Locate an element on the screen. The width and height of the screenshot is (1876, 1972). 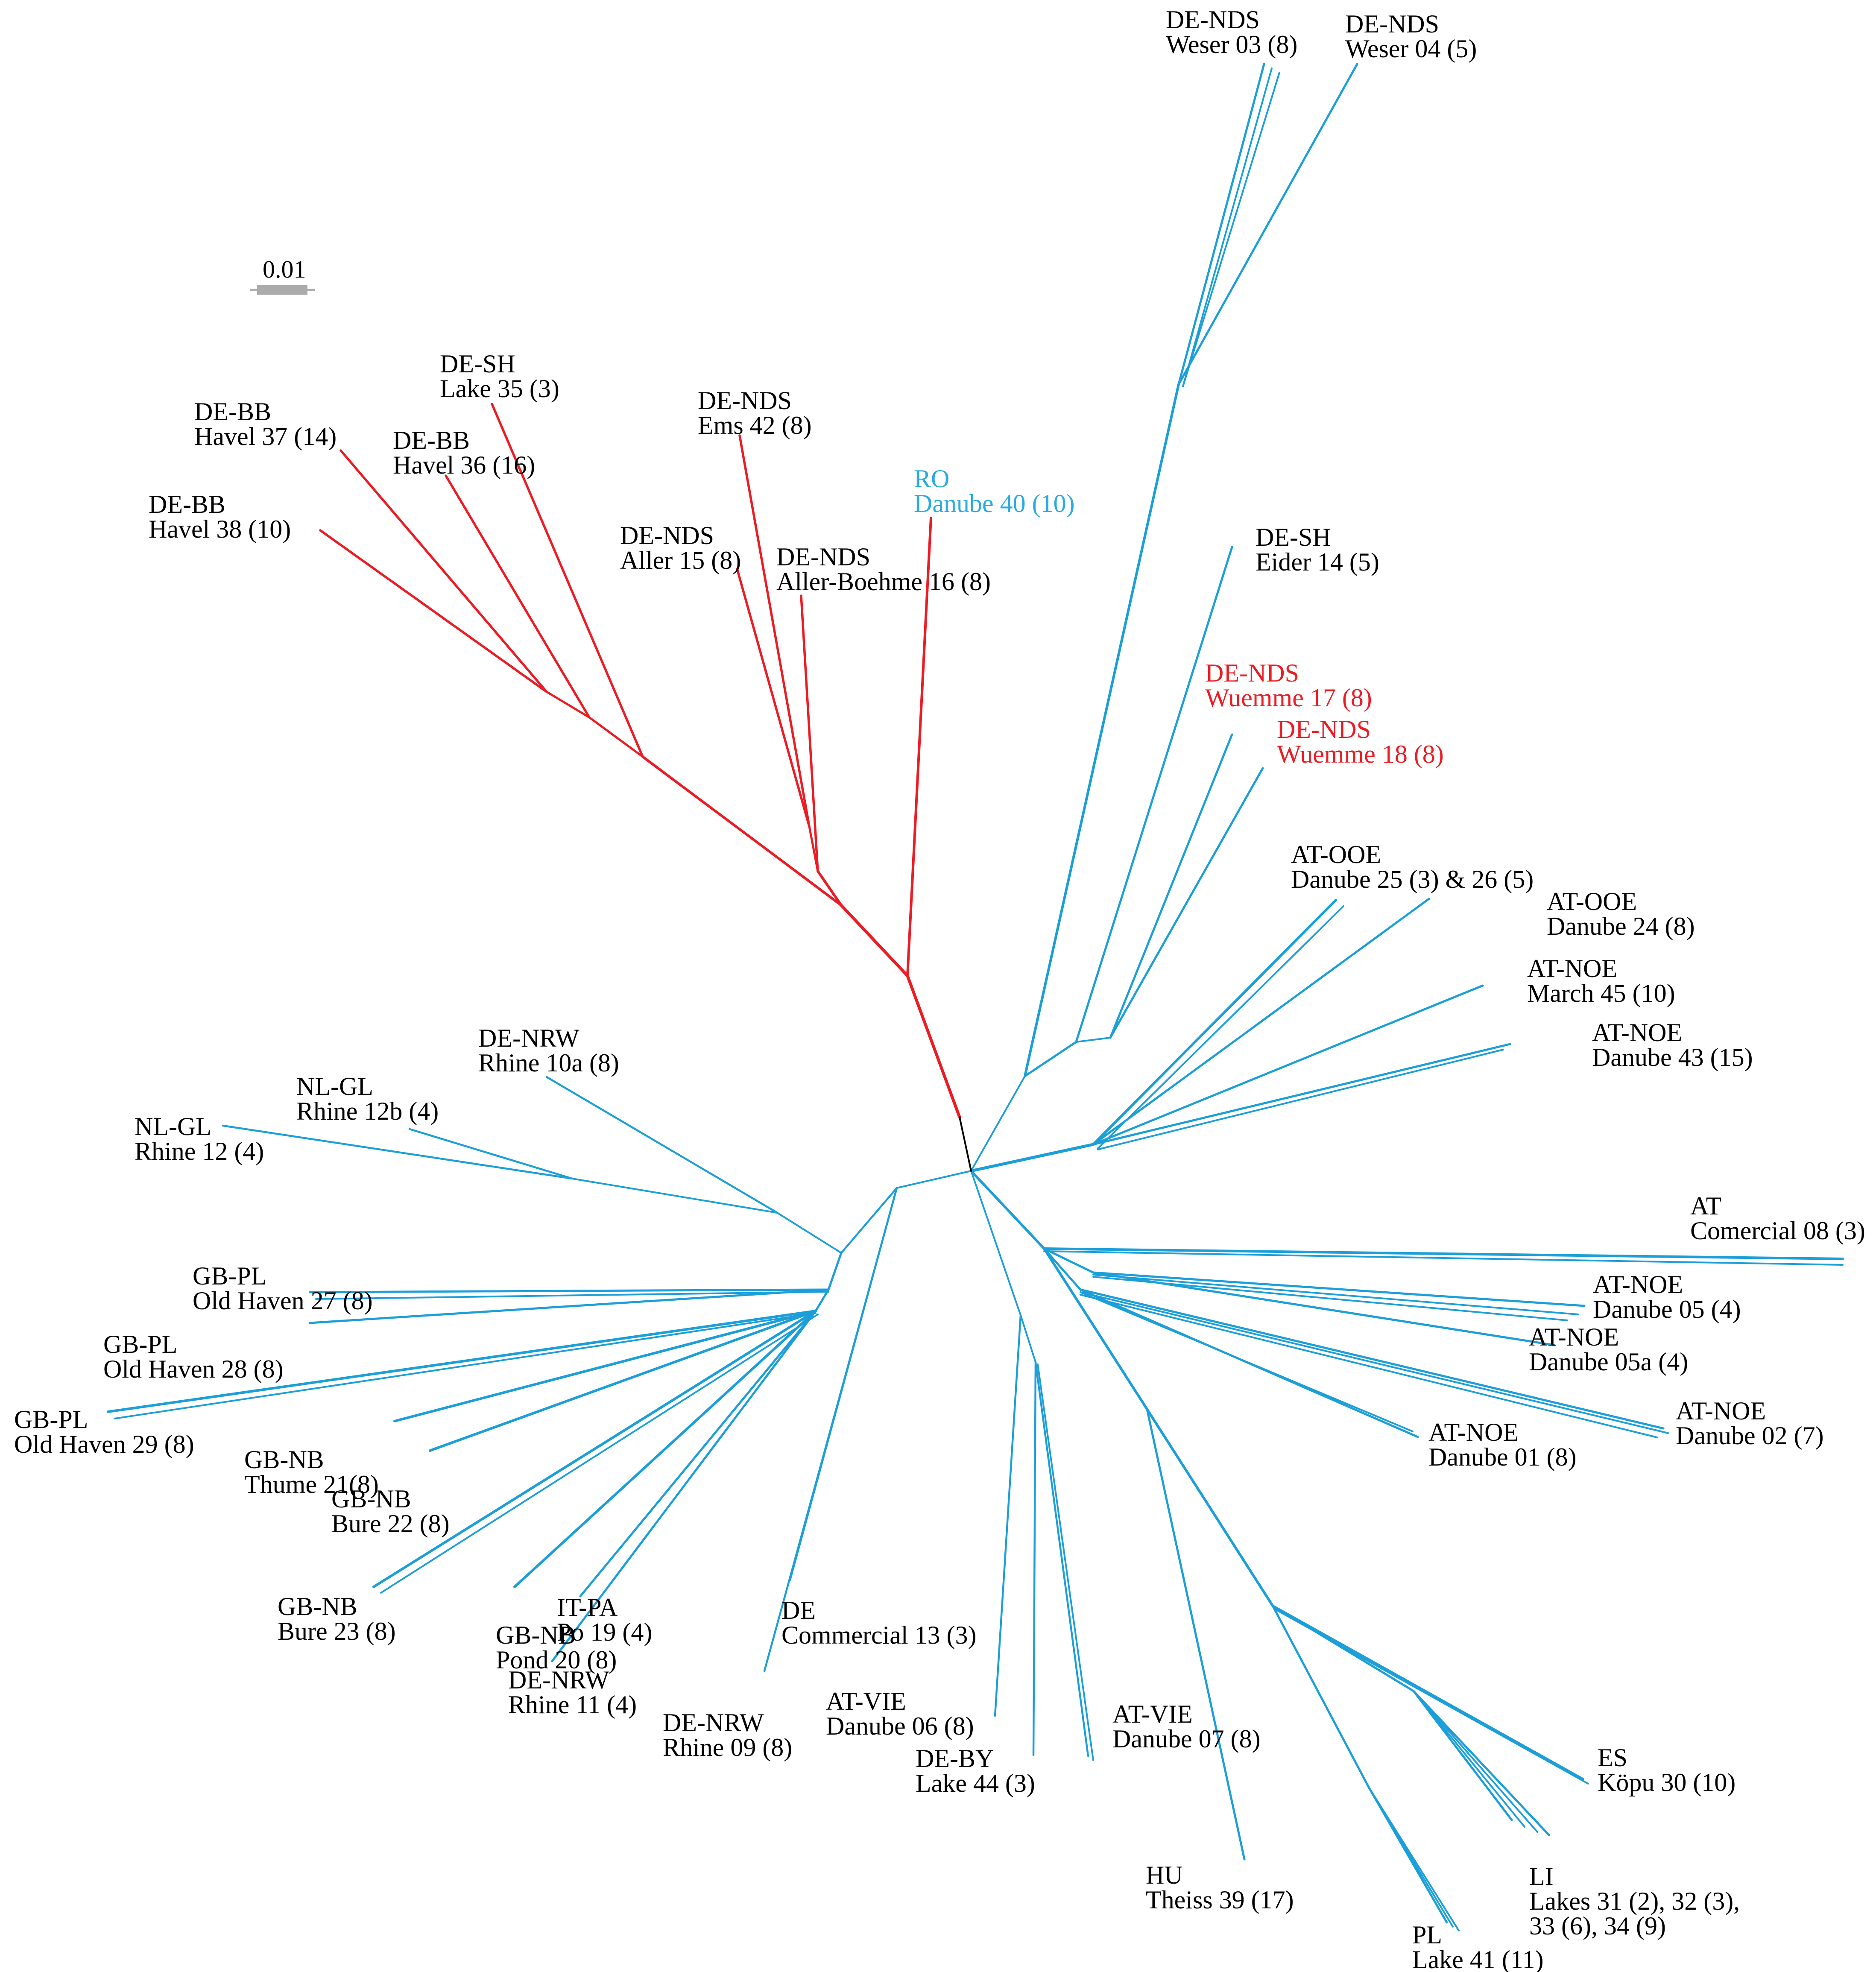
taxon-label-line: Aller 15 (8) is located at coordinates (680, 560).